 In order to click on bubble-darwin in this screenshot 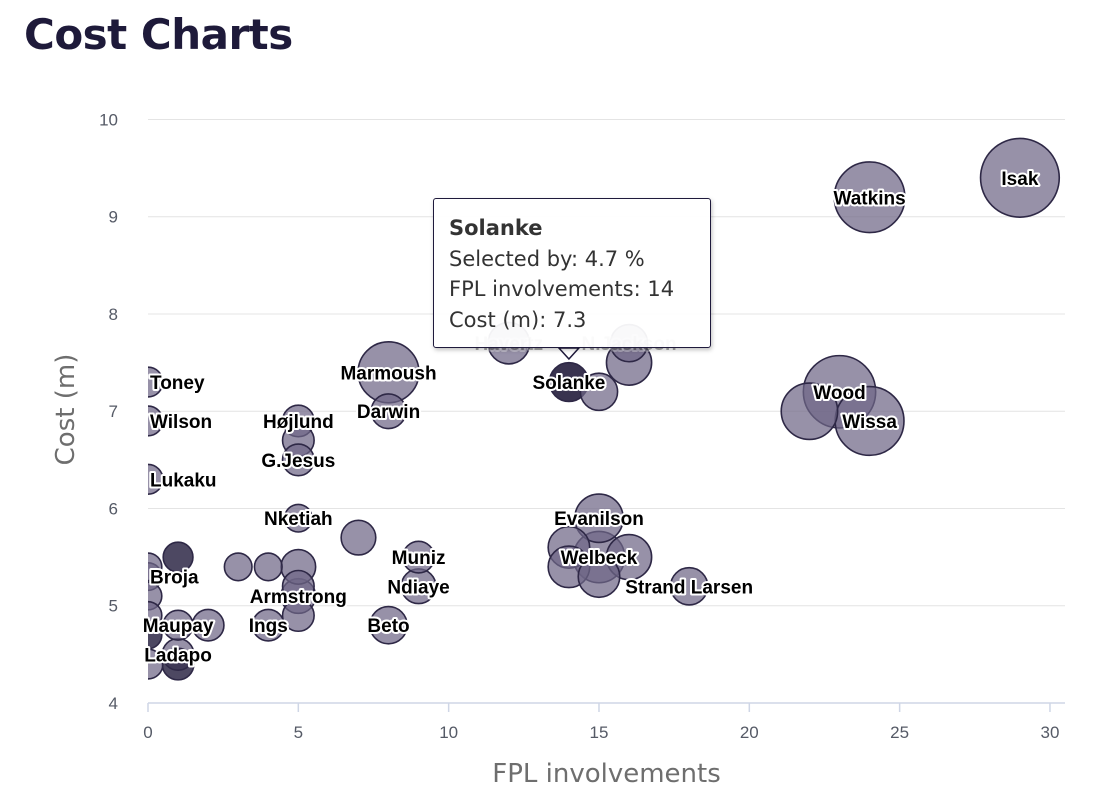, I will do `click(388, 411)`.